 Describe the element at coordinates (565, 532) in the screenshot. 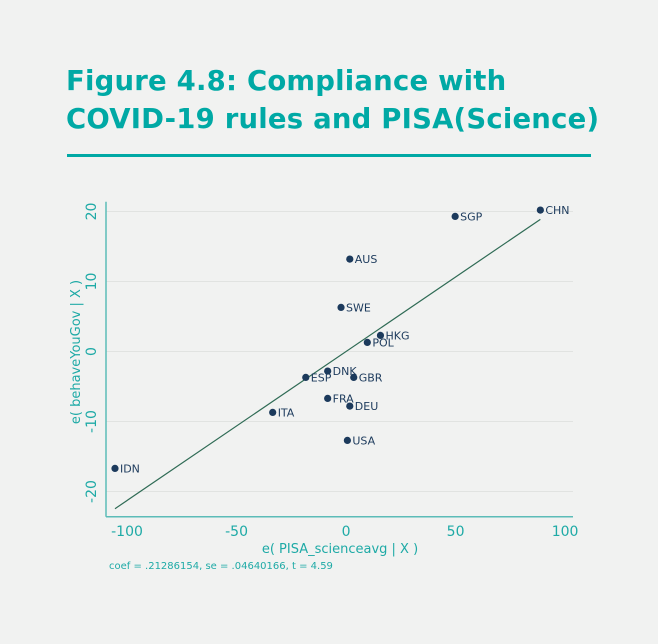

I see `x-tick-label: 100` at that location.